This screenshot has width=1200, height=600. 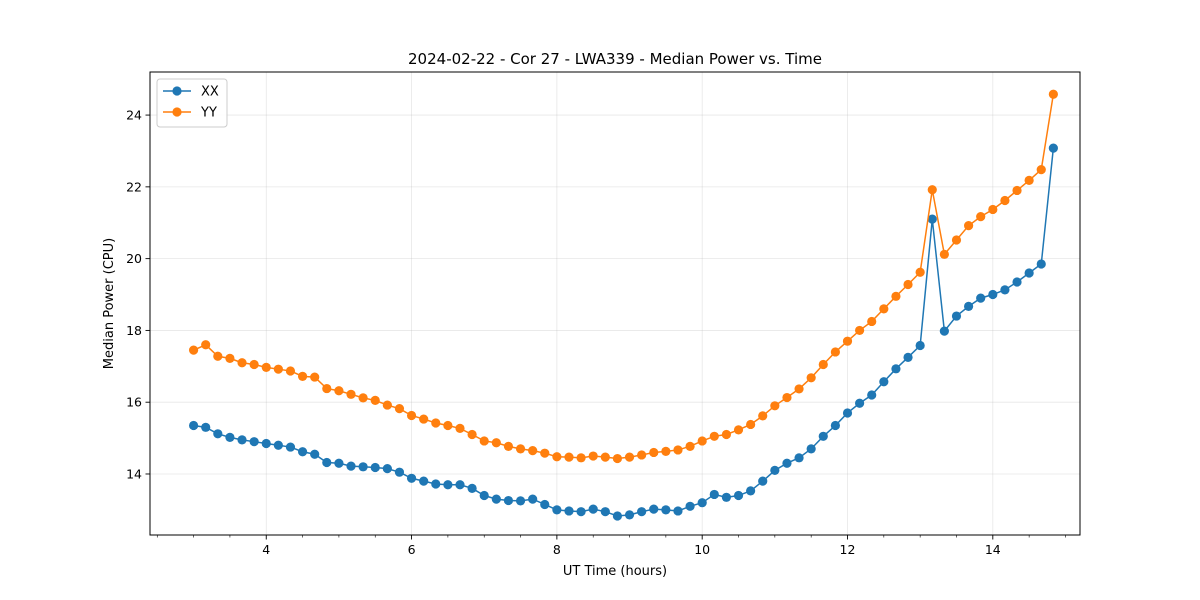 What do you see at coordinates (848, 549) in the screenshot?
I see `x-tick-label: 12` at bounding box center [848, 549].